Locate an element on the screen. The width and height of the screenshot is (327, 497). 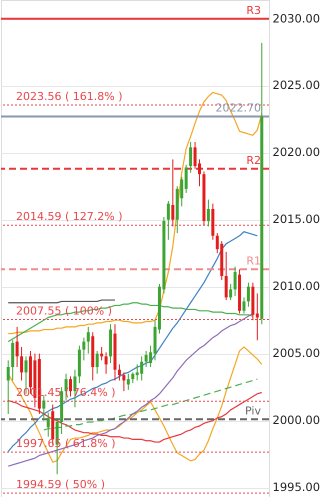
ref-line-label: R3 is located at coordinates (253, 10).